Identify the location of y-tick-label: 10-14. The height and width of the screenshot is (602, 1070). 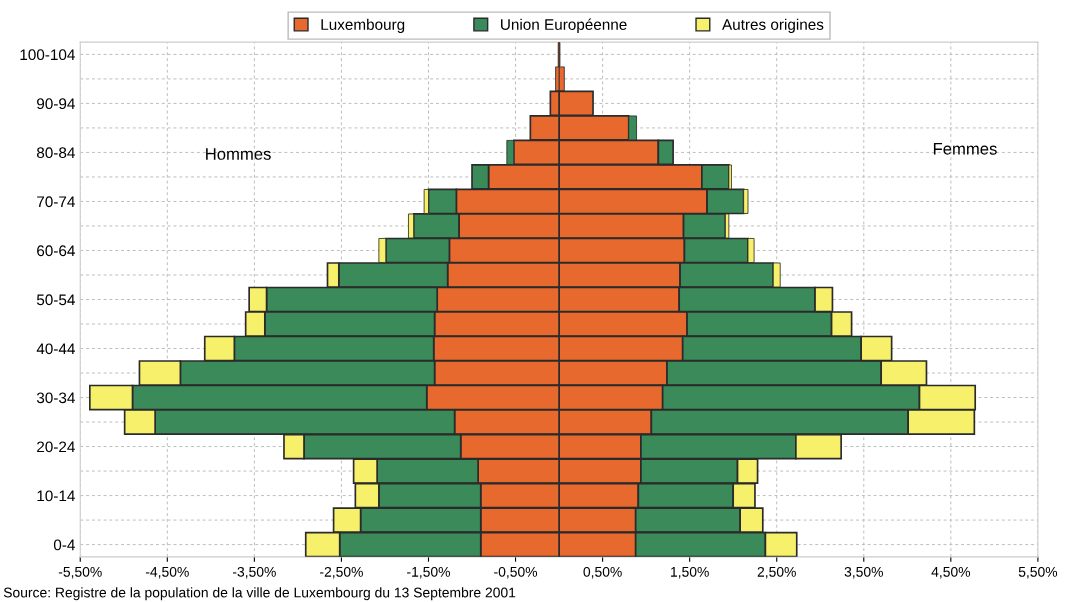
(56, 496).